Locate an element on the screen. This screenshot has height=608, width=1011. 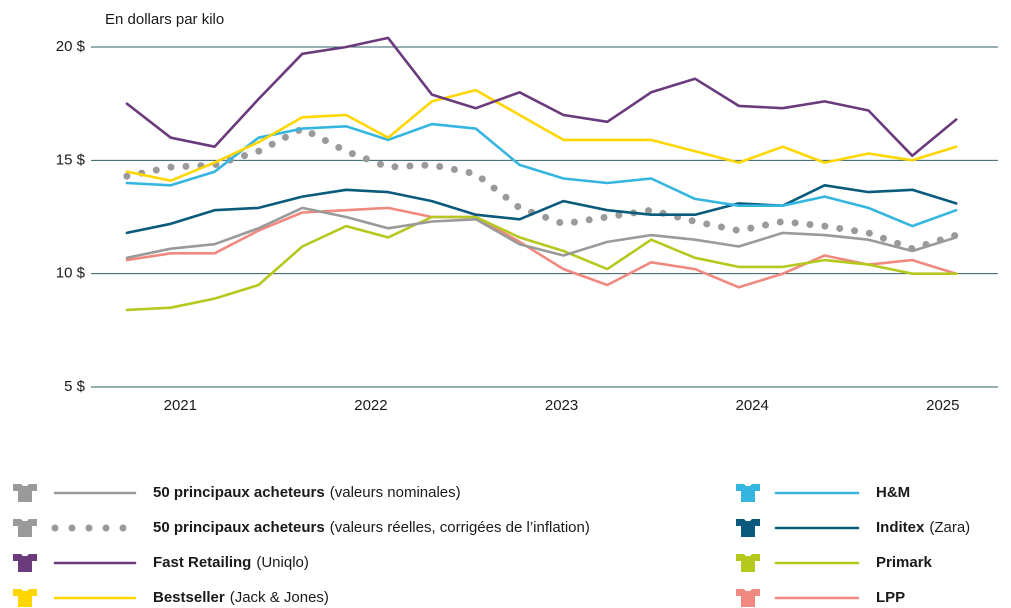
y-tick-label: 10 $ is located at coordinates (71, 273).